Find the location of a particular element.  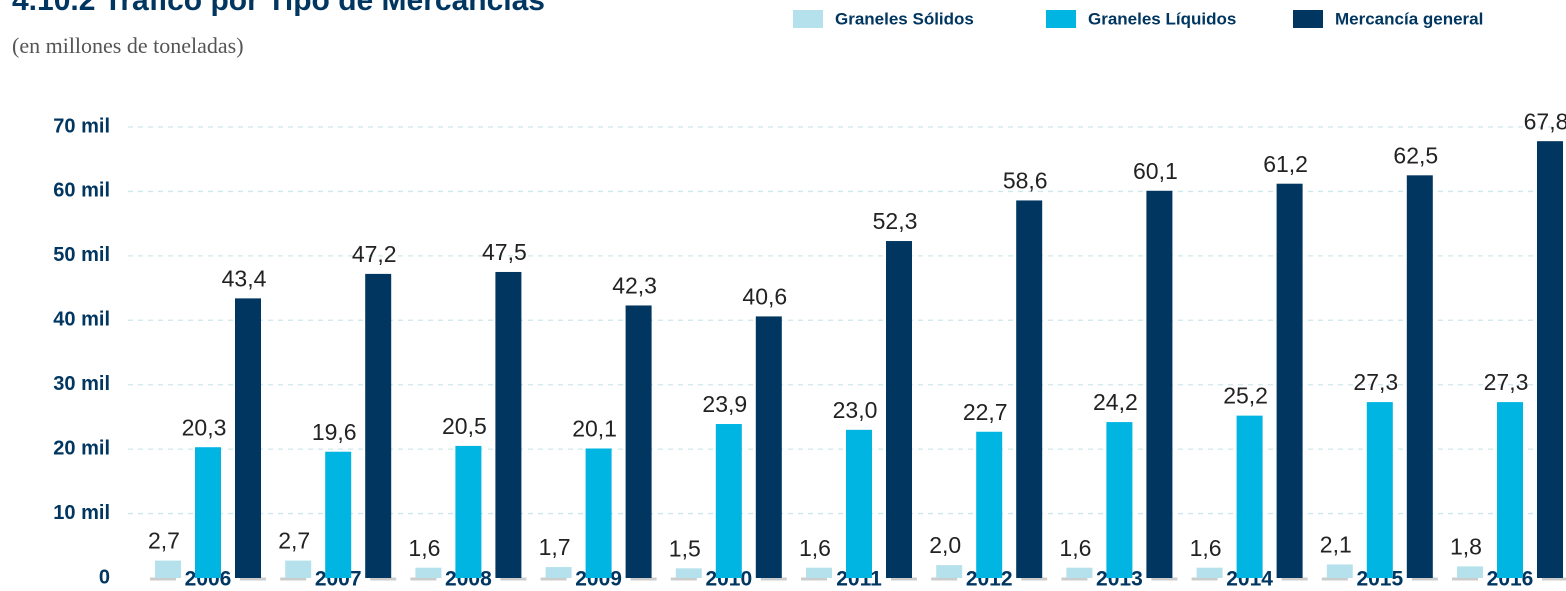

value-label: 60,1 is located at coordinates (1155, 171).